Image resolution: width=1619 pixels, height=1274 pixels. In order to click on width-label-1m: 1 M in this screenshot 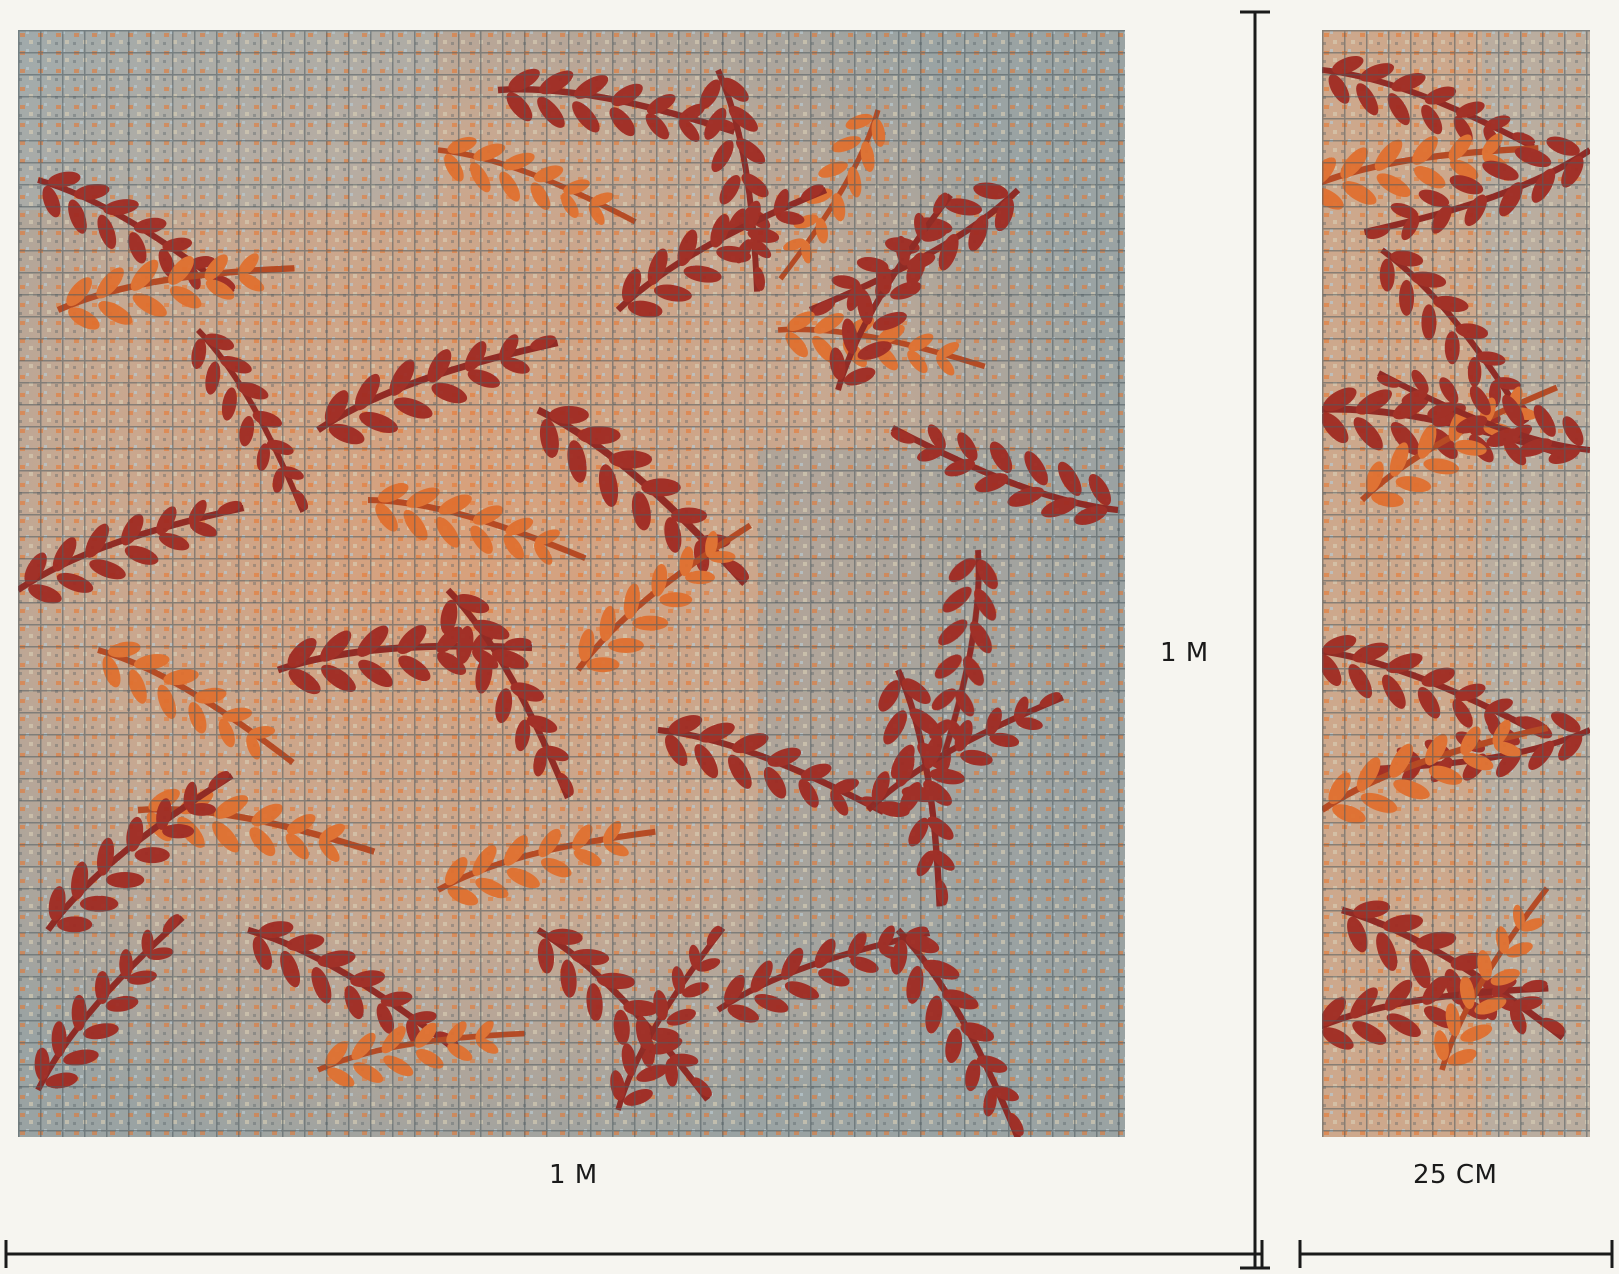, I will do `click(573, 1175)`.